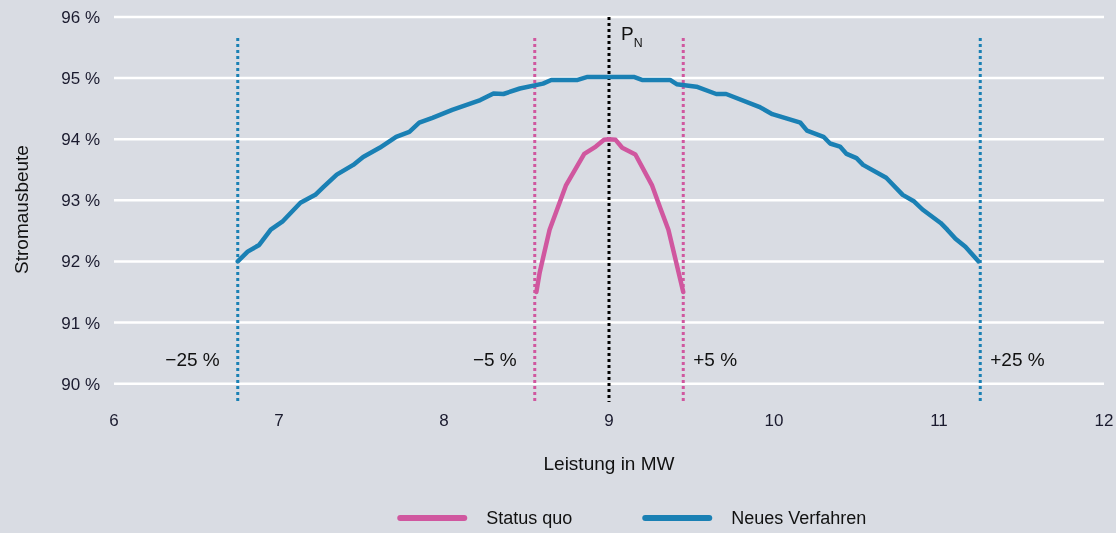 Image resolution: width=1116 pixels, height=533 pixels. I want to click on x-tick-label: 7, so click(279, 420).